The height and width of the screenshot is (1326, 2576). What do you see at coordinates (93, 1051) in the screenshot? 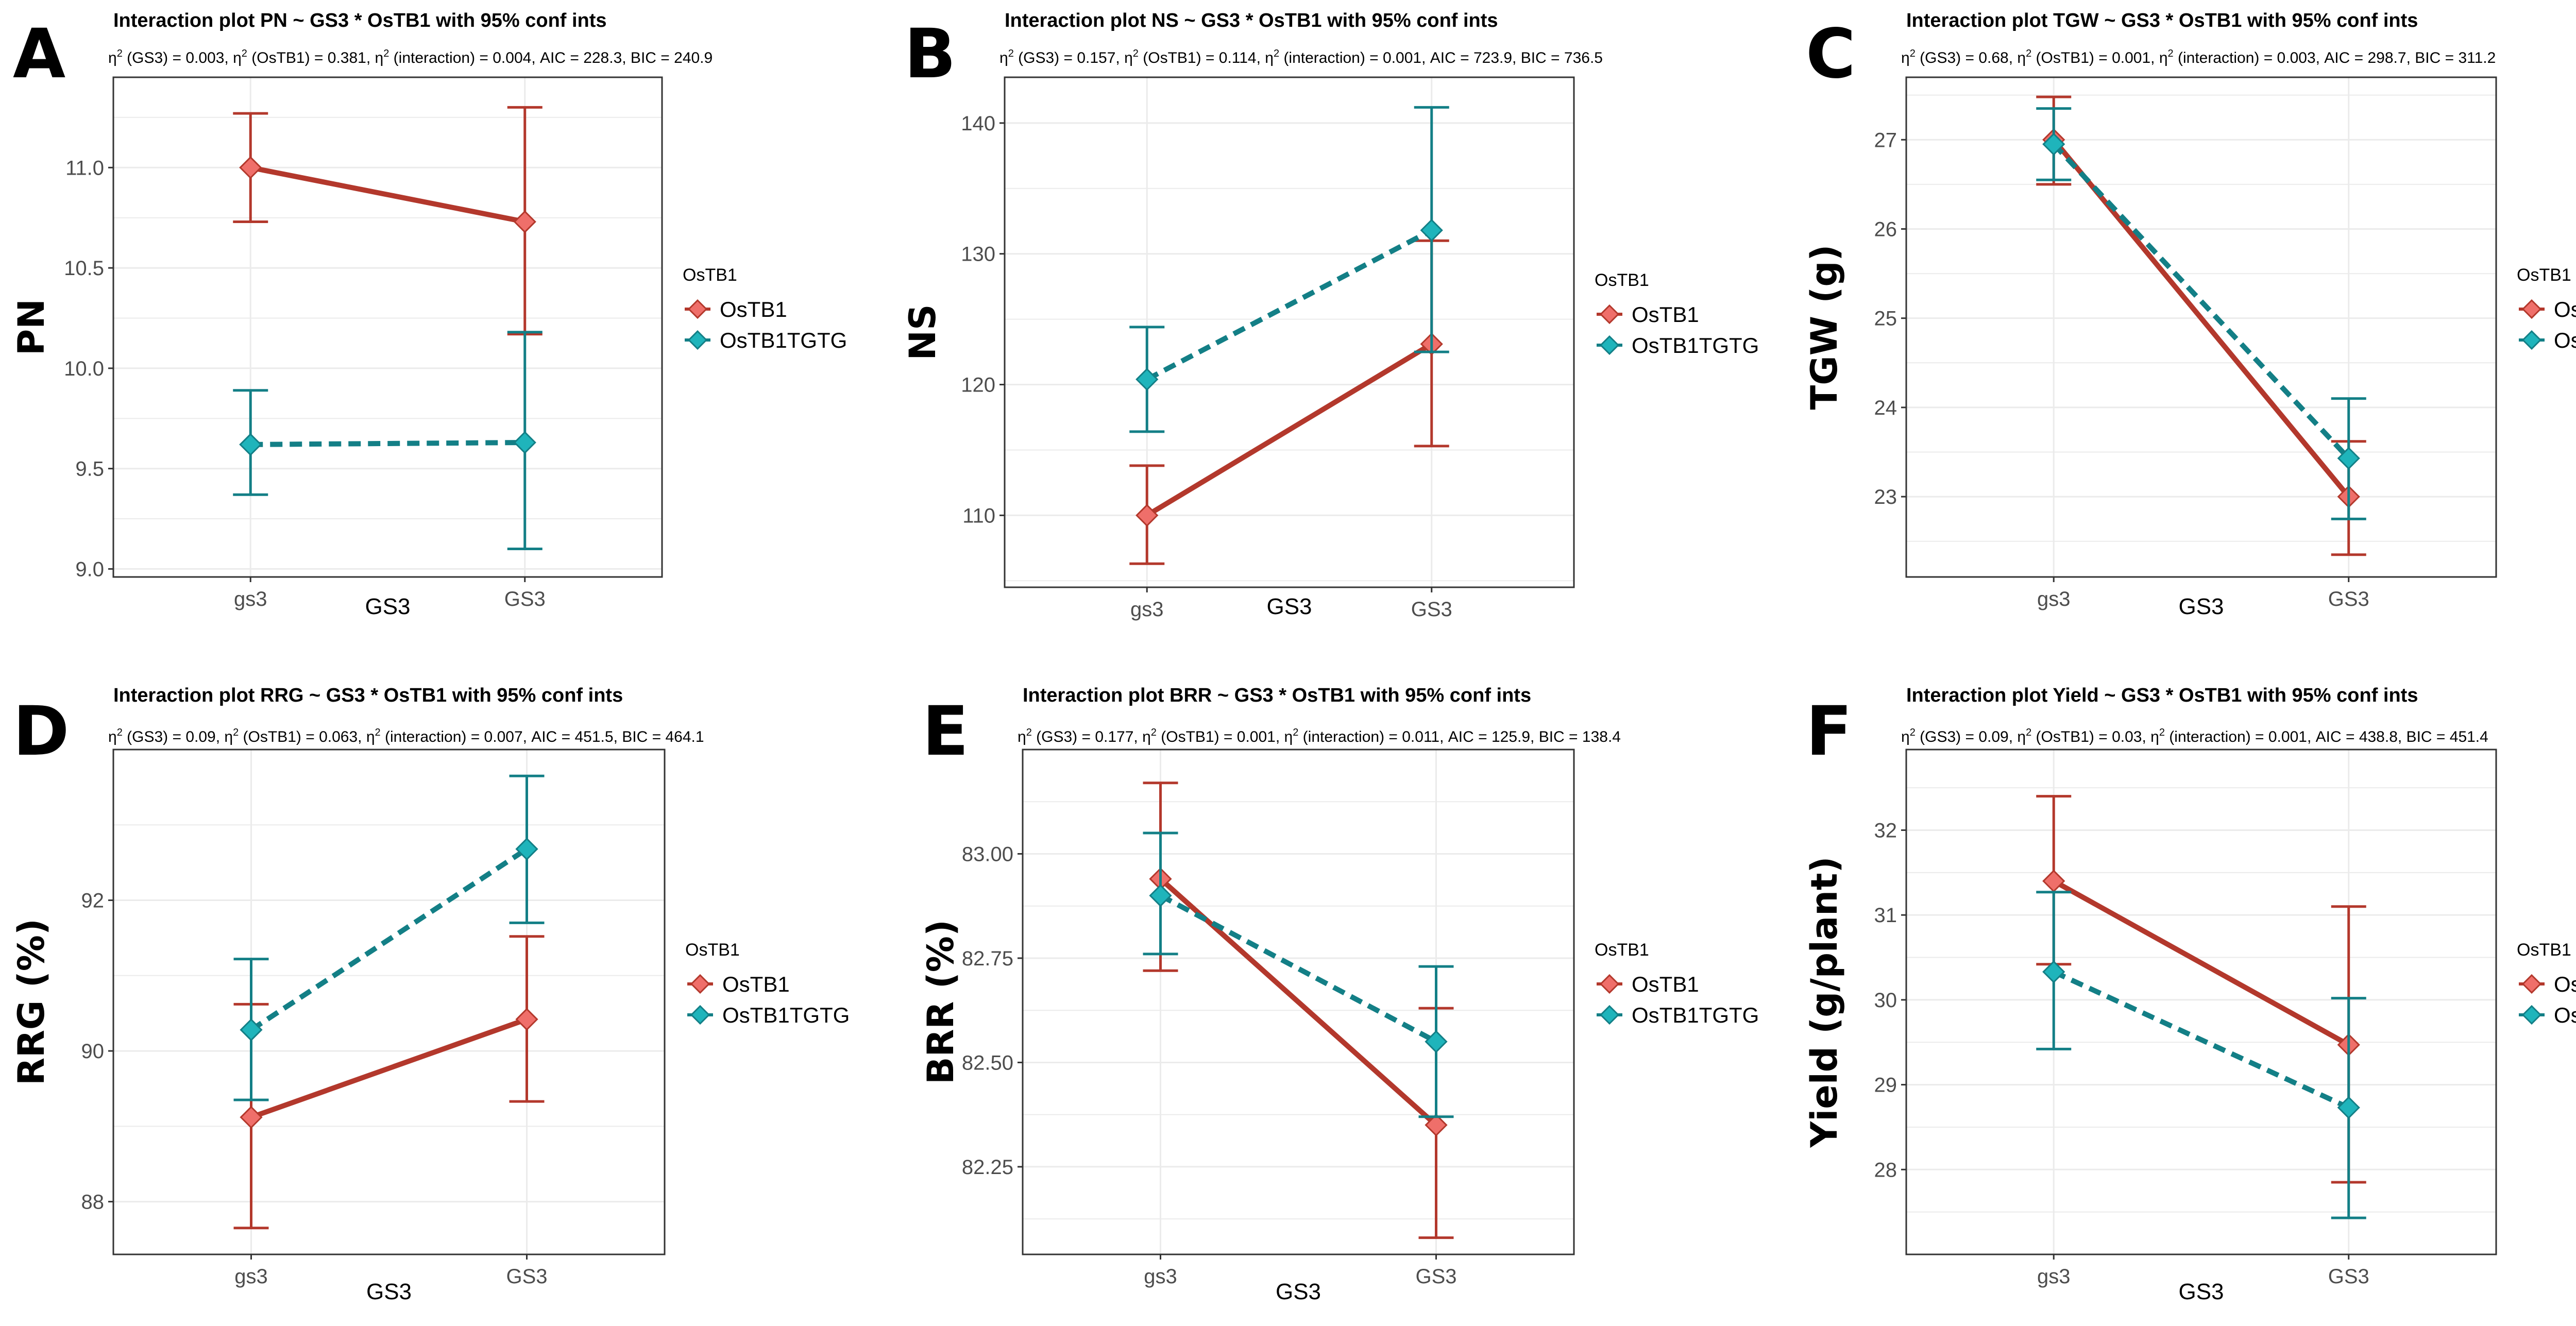
I see `y-tick-label: 90` at bounding box center [93, 1051].